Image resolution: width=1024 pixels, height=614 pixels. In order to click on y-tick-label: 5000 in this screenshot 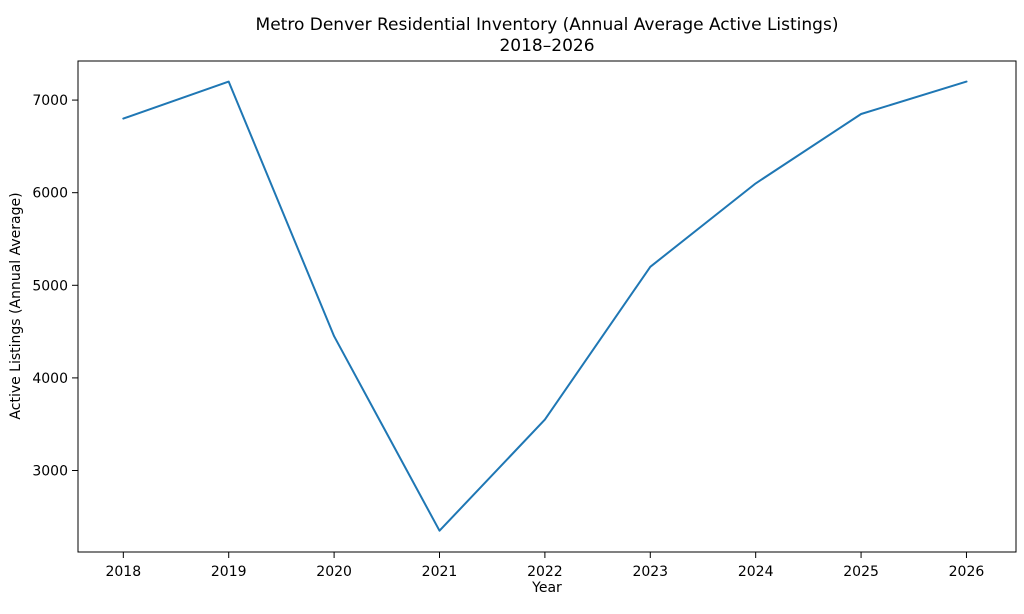, I will do `click(50, 286)`.